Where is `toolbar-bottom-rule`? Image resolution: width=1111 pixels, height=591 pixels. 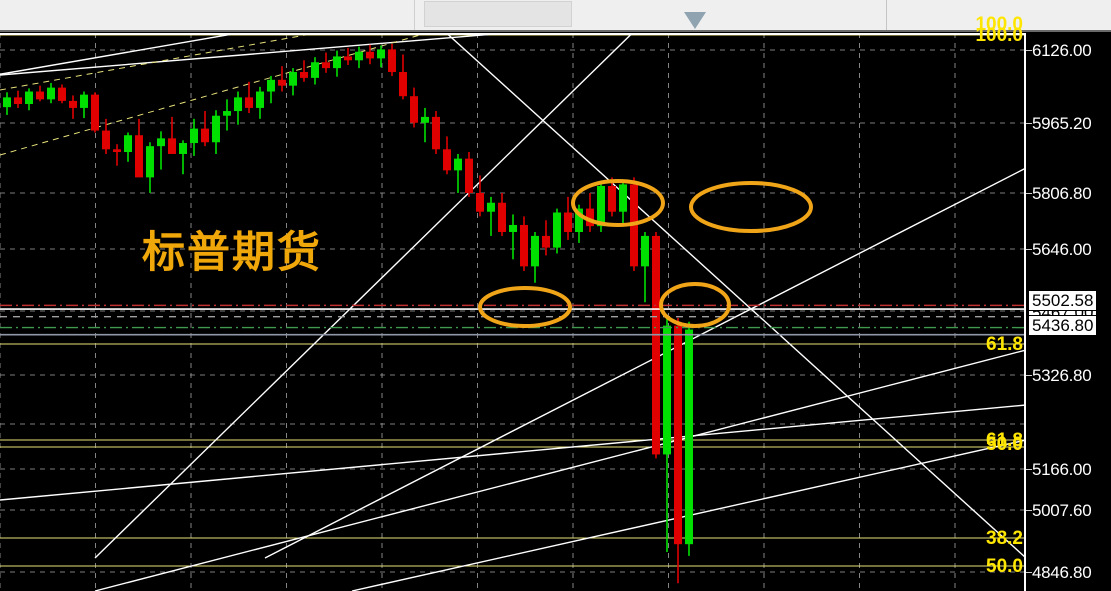
toolbar-bottom-rule is located at coordinates (555, 31).